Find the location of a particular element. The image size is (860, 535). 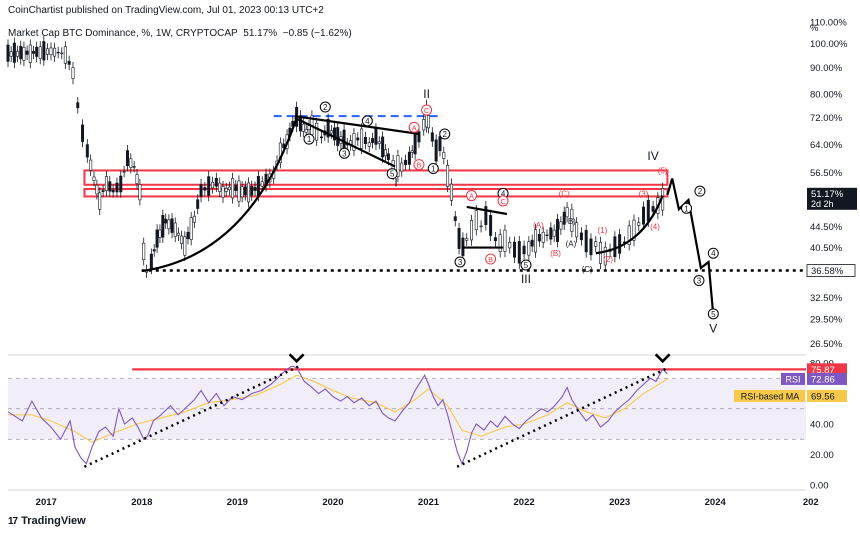

rsi-band is located at coordinates (407, 409).